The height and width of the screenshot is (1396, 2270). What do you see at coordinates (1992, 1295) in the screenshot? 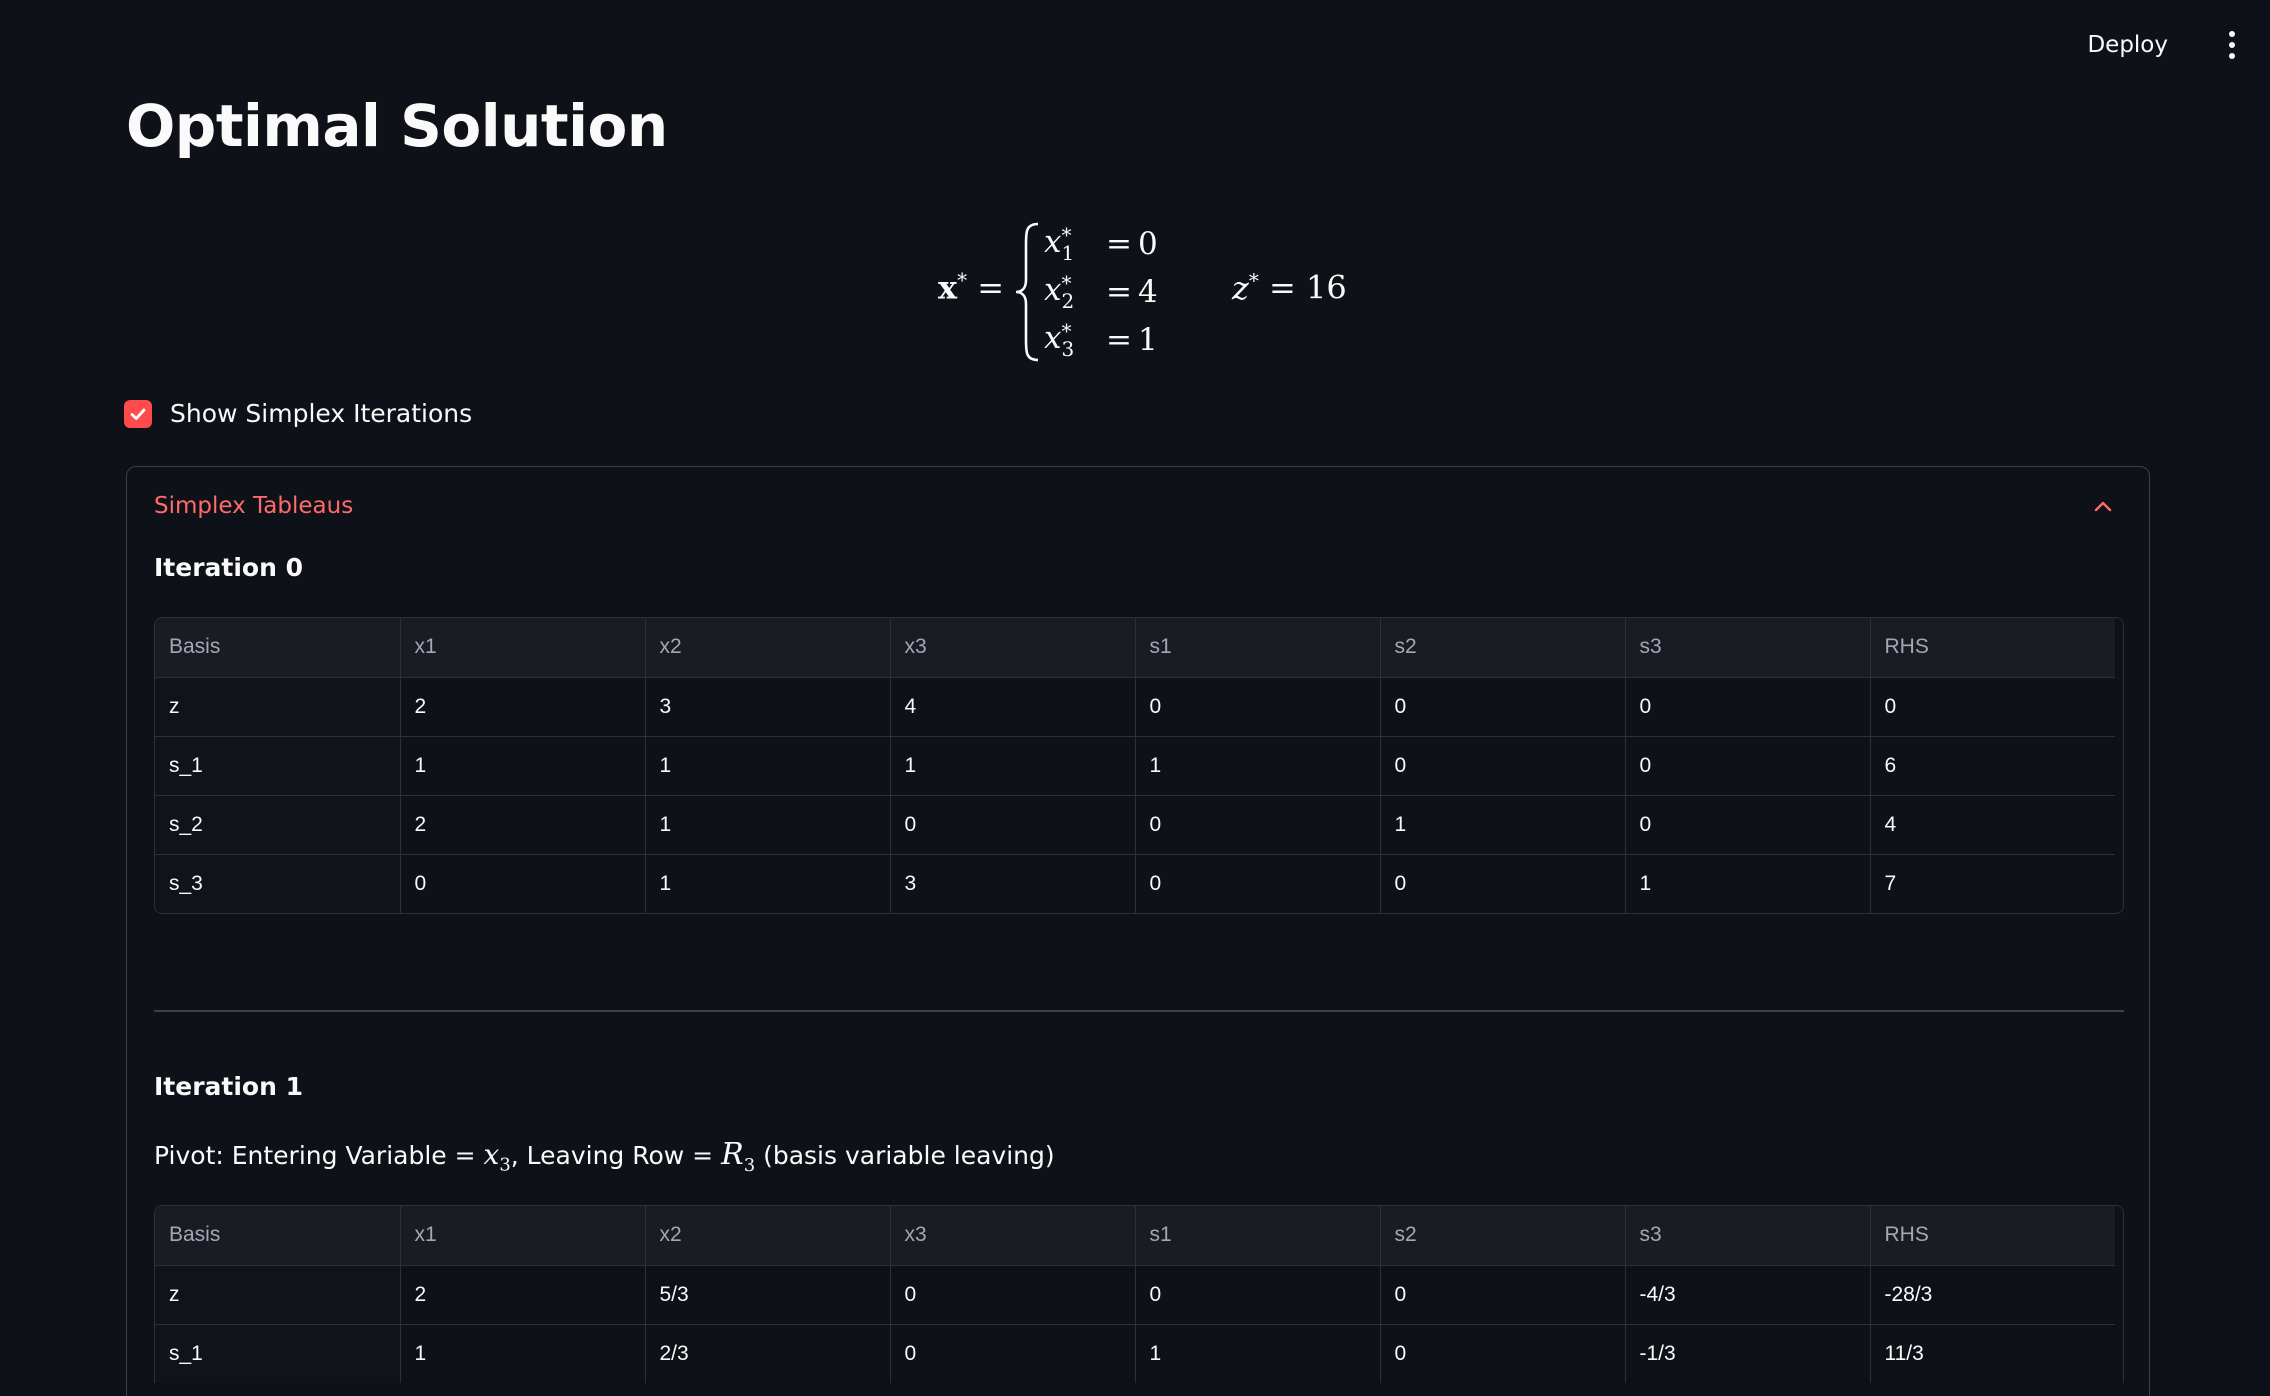
I see `table-cell: -28/3` at bounding box center [1992, 1295].